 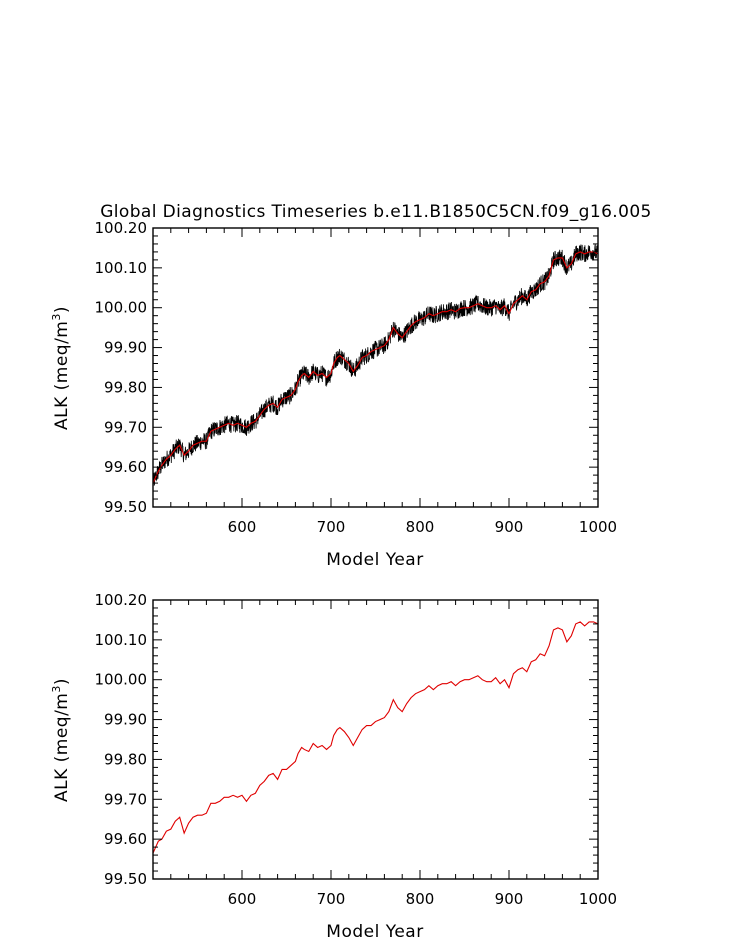 What do you see at coordinates (374, 560) in the screenshot?
I see `top-x-axis-title: Model Year` at bounding box center [374, 560].